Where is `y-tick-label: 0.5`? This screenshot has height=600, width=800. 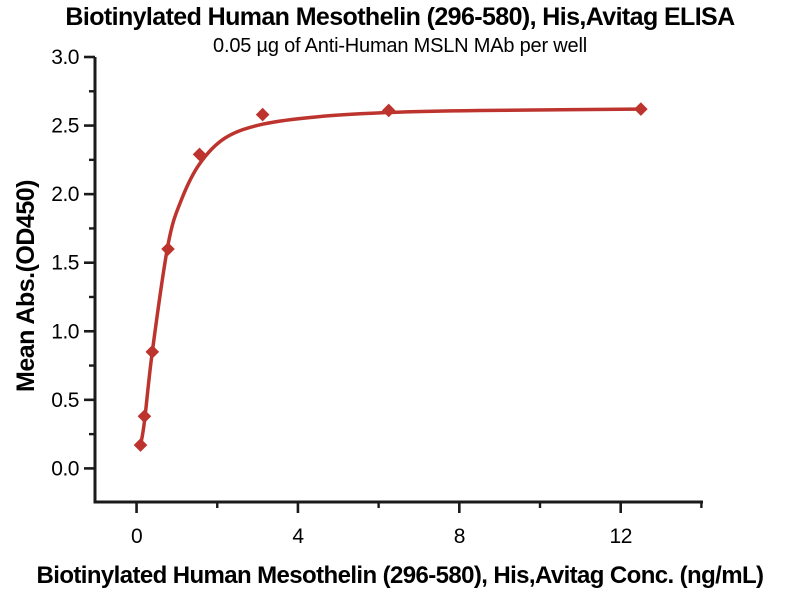
y-tick-label: 0.5 is located at coordinates (65, 400).